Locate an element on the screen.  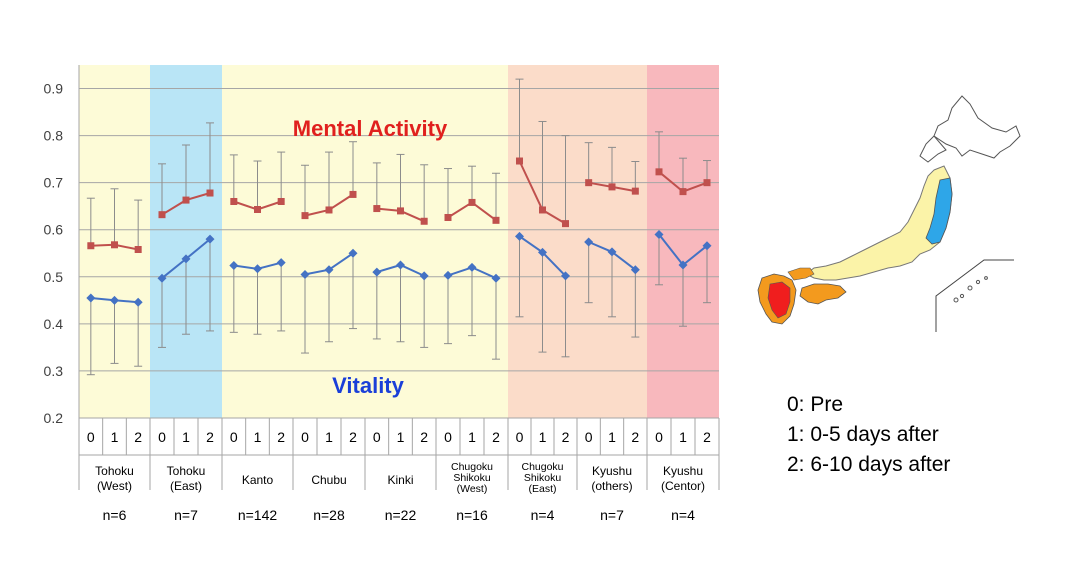
y-tick-label: 0.4 is located at coordinates (54, 324).